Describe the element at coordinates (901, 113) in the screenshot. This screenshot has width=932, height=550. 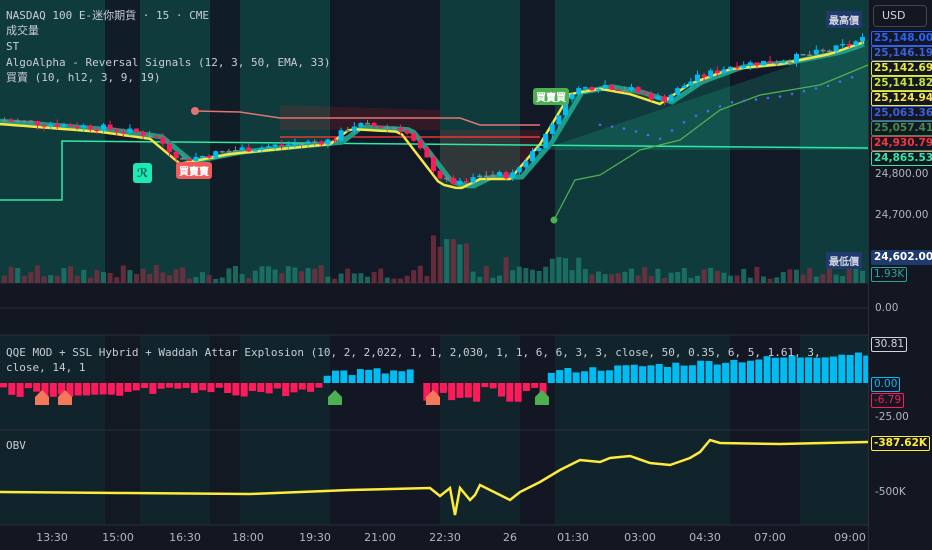
I see `price-label: 25,063.36` at that location.